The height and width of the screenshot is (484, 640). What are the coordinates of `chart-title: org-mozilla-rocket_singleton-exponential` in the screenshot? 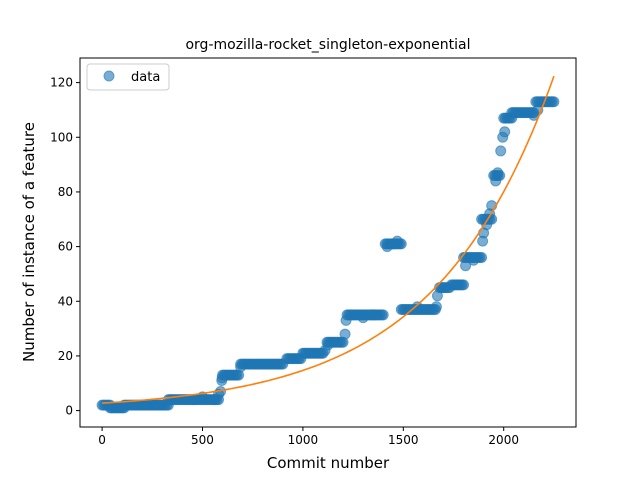 It's located at (327, 45).